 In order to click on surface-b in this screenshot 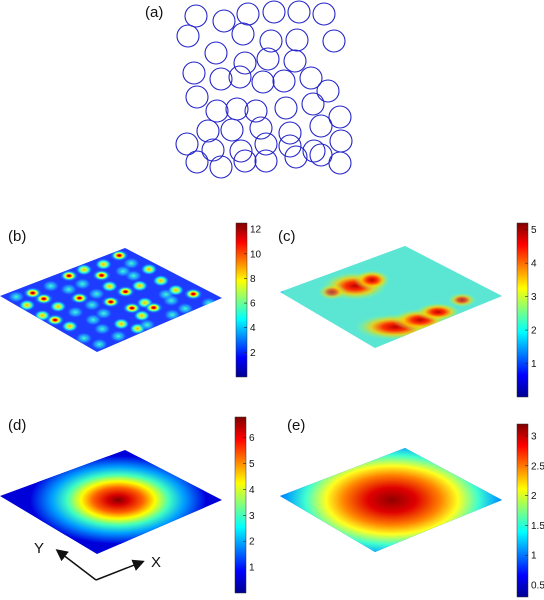, I will do `click(111, 300)`.